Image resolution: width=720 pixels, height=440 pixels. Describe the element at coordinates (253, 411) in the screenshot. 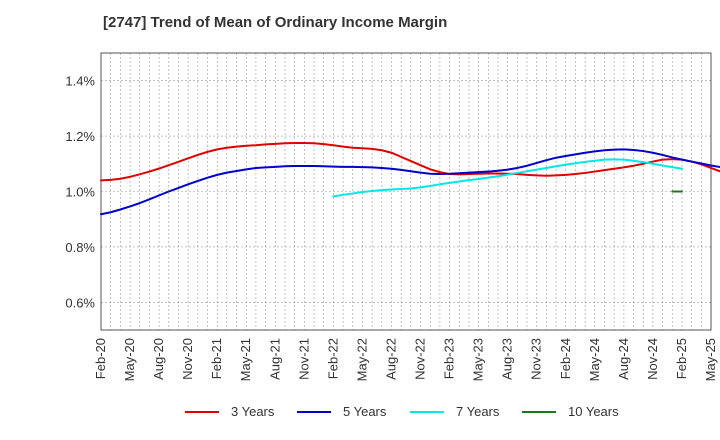

I see `legend-label-3-years: 3 Years` at that location.